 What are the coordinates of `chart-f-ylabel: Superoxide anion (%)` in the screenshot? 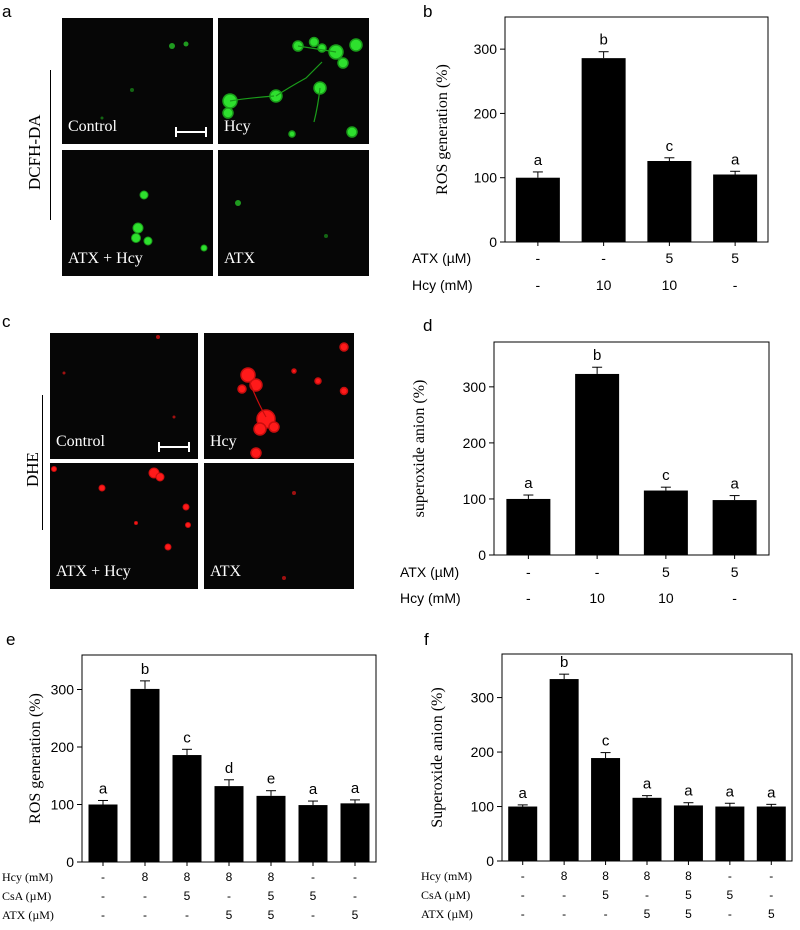 It's located at (437, 757).